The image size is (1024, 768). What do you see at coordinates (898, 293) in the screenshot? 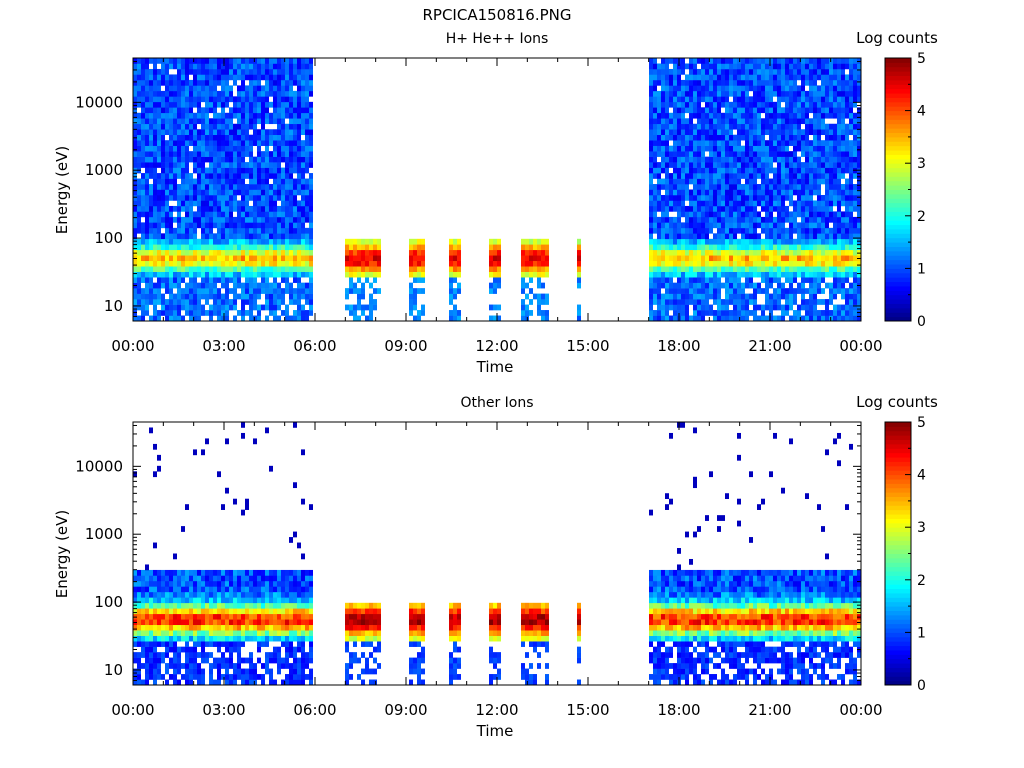
I see `colorbar-segment` at bounding box center [898, 293].